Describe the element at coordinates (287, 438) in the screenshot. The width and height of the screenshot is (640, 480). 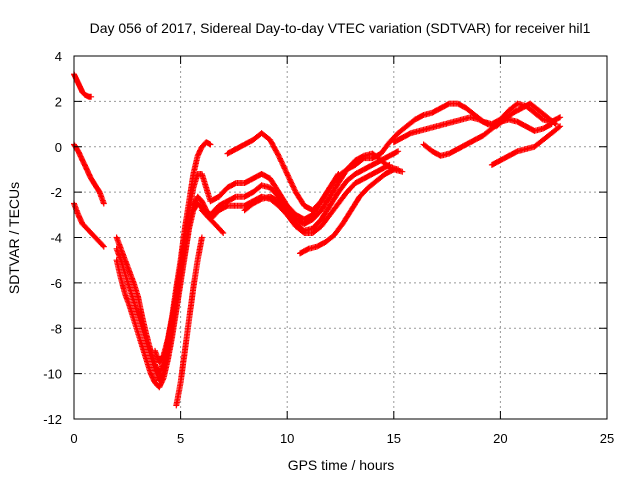
I see `x-tick-label: 10` at that location.